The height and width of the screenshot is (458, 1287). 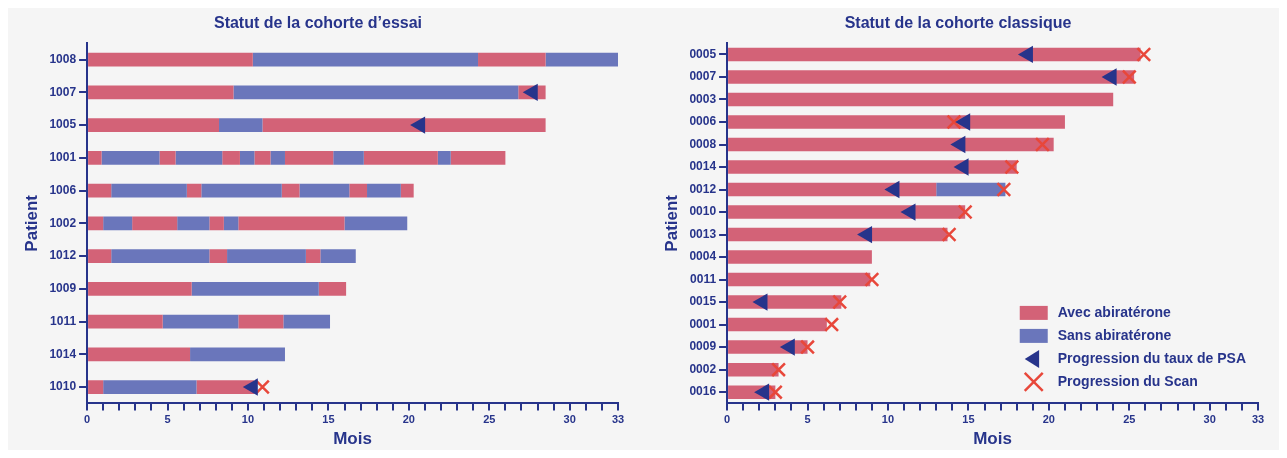 I want to click on y-tick-label: 1001, so click(x=63, y=157).